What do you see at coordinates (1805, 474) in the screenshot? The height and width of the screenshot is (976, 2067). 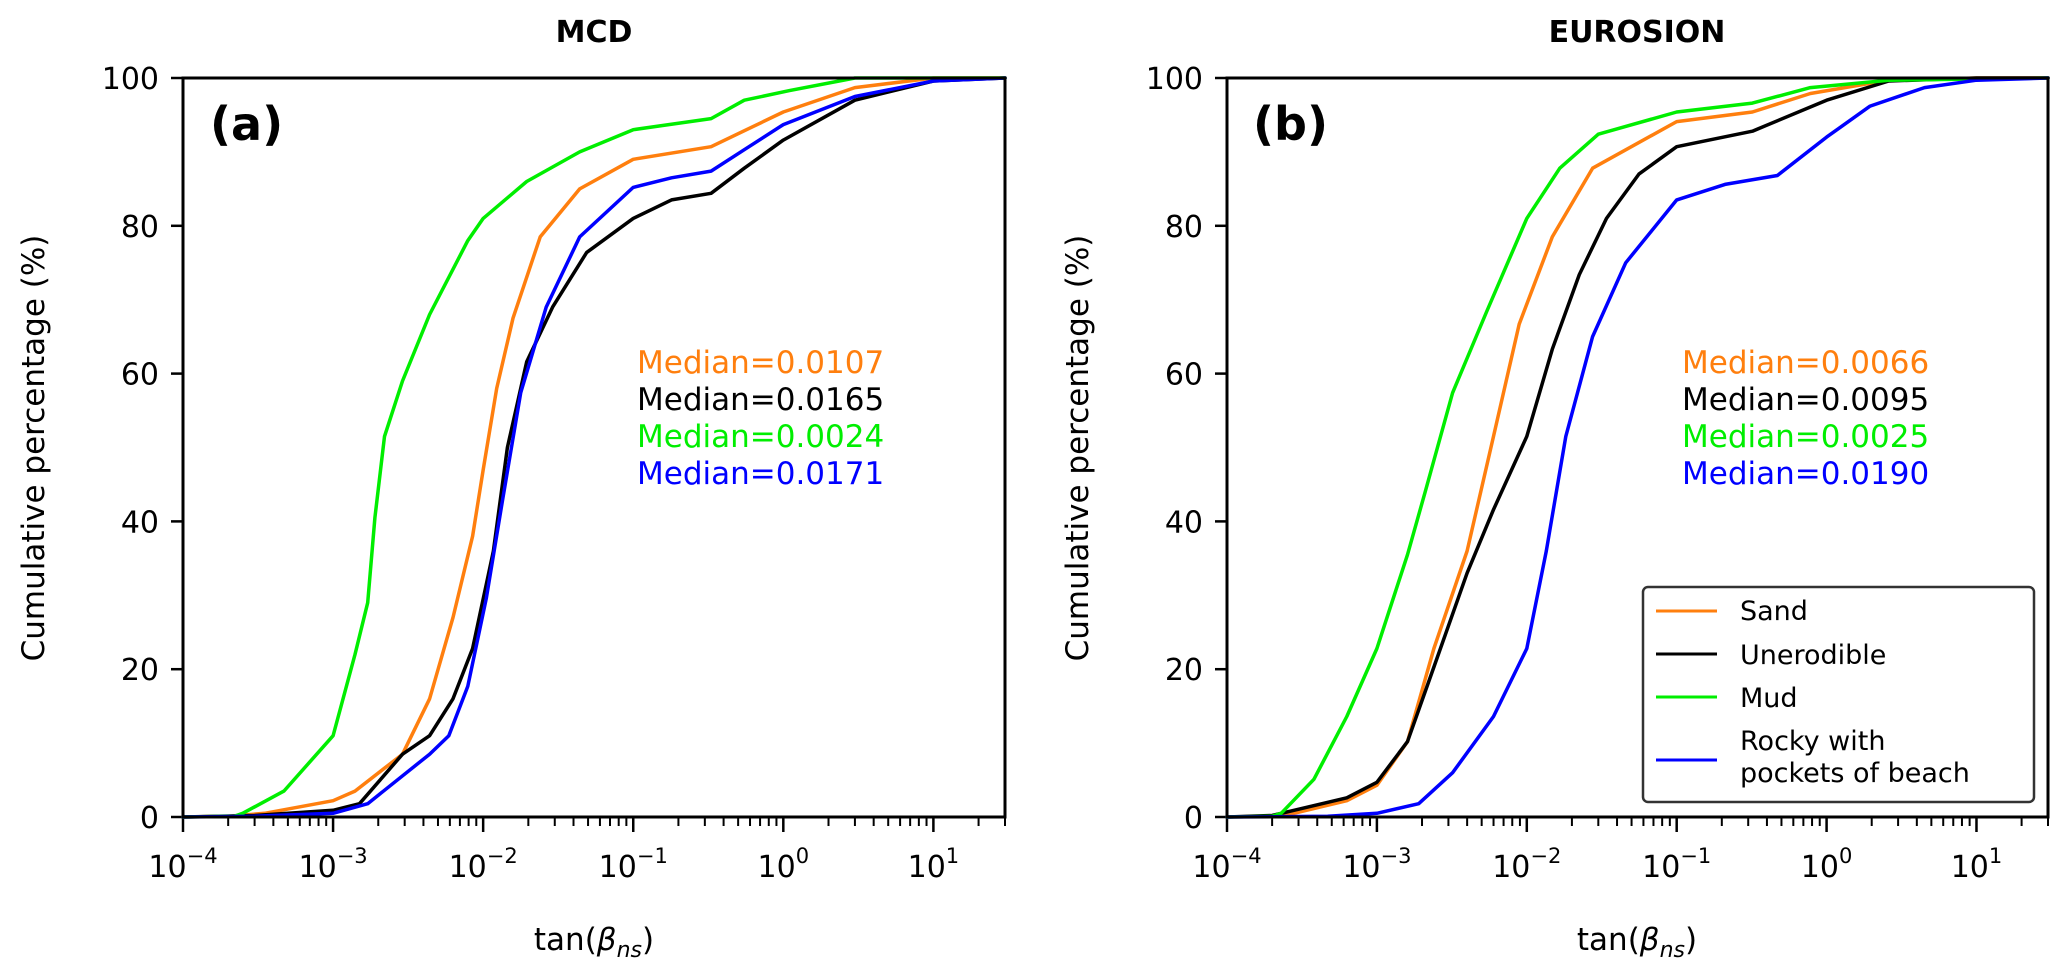 I see `median-rocky: Median=0.0190` at bounding box center [1805, 474].